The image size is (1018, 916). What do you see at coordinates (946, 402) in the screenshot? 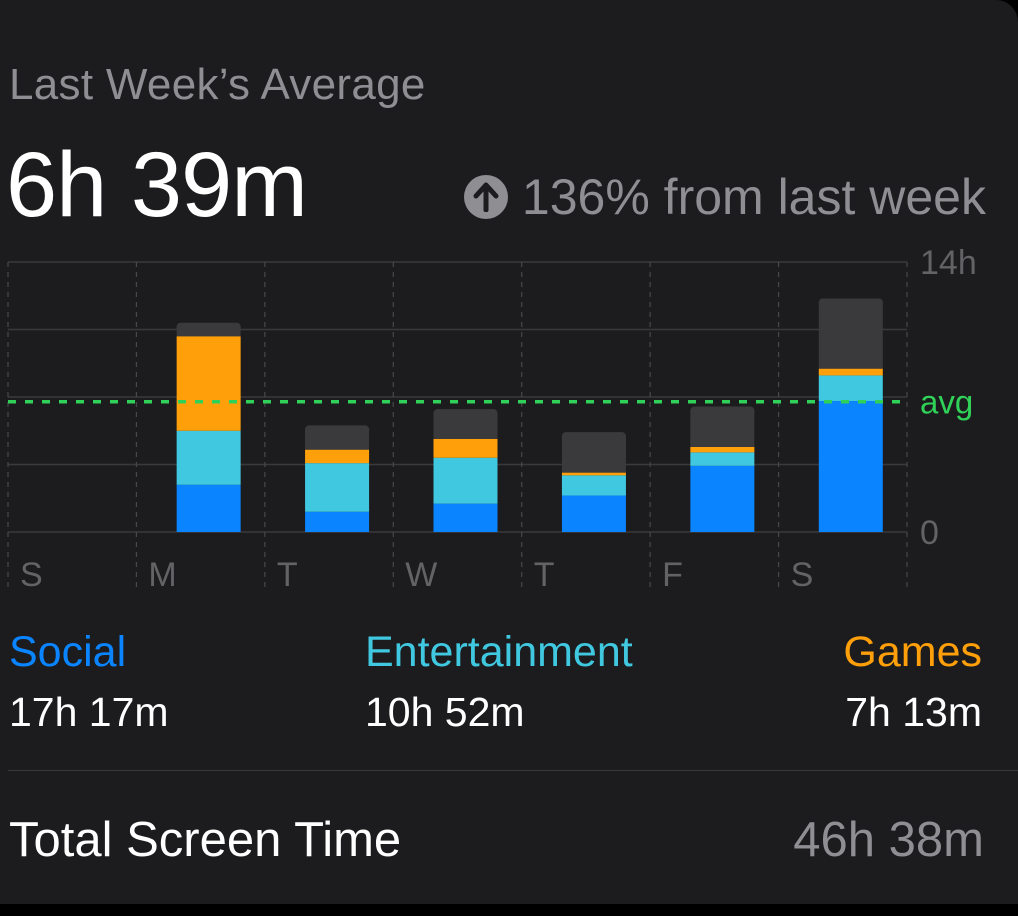
I see `average-line-label: avg` at bounding box center [946, 402].